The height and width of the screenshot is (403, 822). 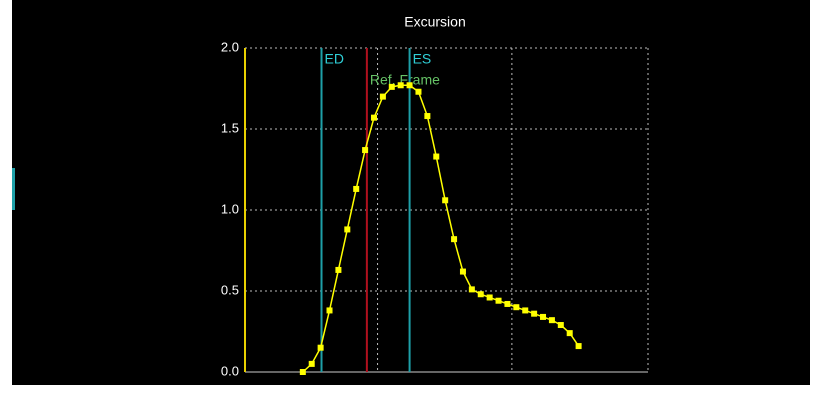 I want to click on y-tick-label: 1.0, so click(x=230, y=208).